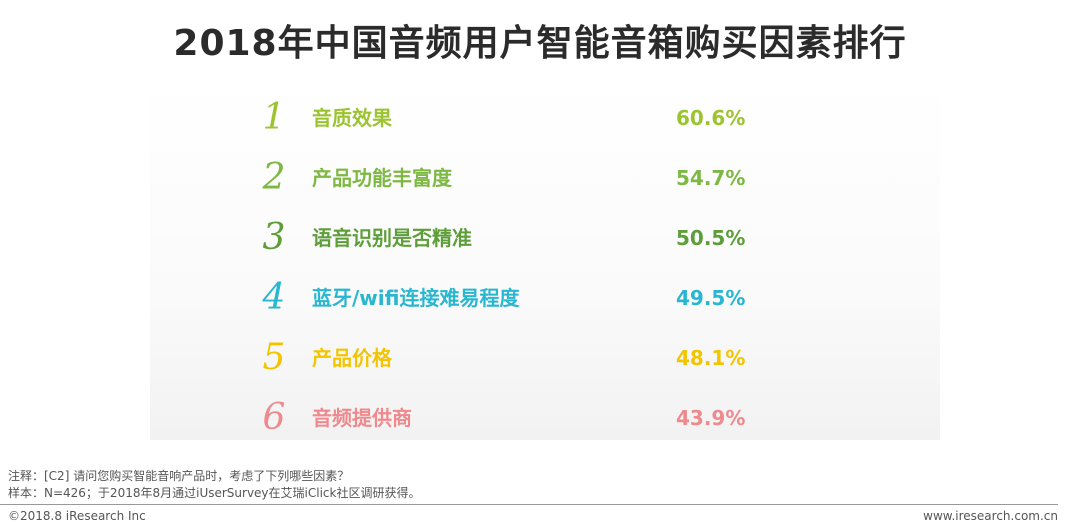 Image resolution: width=1080 pixels, height=532 pixels. What do you see at coordinates (540, 178) in the screenshot?
I see `ranking-row: 2 产品功能丰富度 54.7%` at bounding box center [540, 178].